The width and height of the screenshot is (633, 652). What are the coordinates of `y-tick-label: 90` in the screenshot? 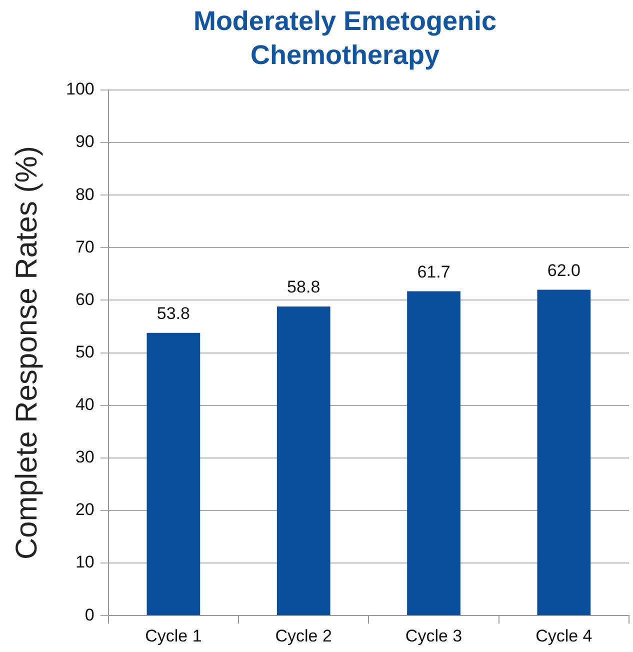 It's located at (84, 142).